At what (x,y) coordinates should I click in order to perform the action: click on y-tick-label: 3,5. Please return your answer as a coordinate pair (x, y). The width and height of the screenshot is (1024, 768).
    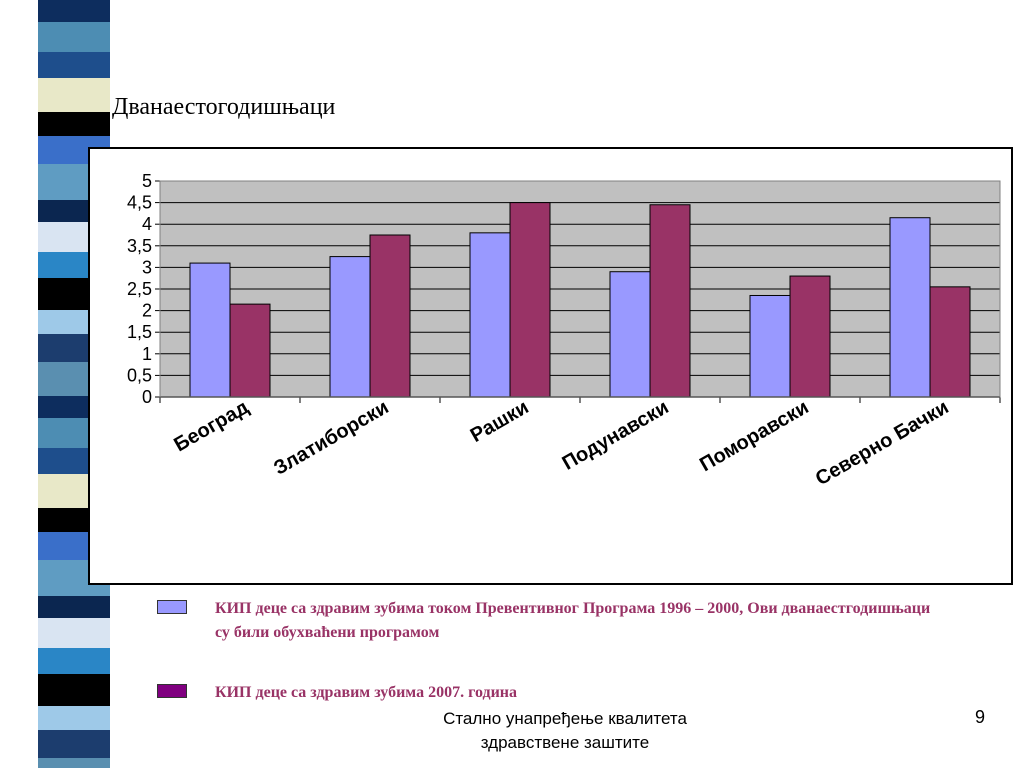
    Looking at the image, I should click on (139, 246).